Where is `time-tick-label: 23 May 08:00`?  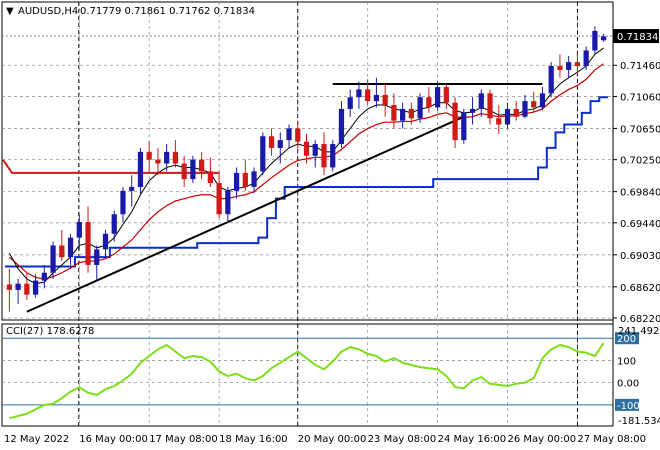 time-tick-label: 23 May 08:00 is located at coordinates (402, 439).